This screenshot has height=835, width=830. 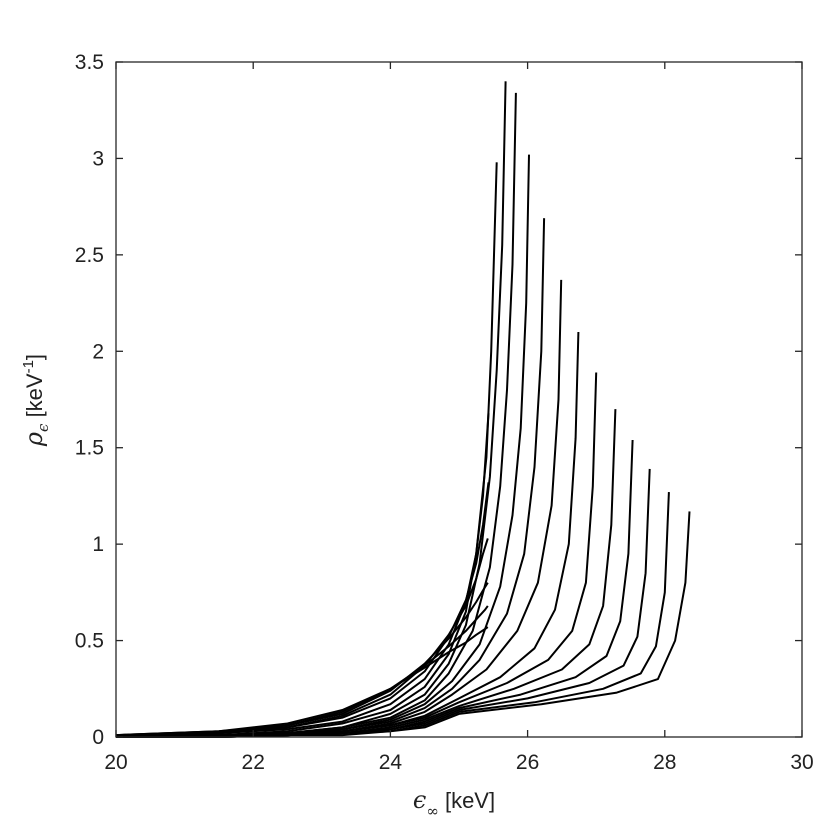 I want to click on y-axis-unit-suffix: ], so click(x=34, y=357).